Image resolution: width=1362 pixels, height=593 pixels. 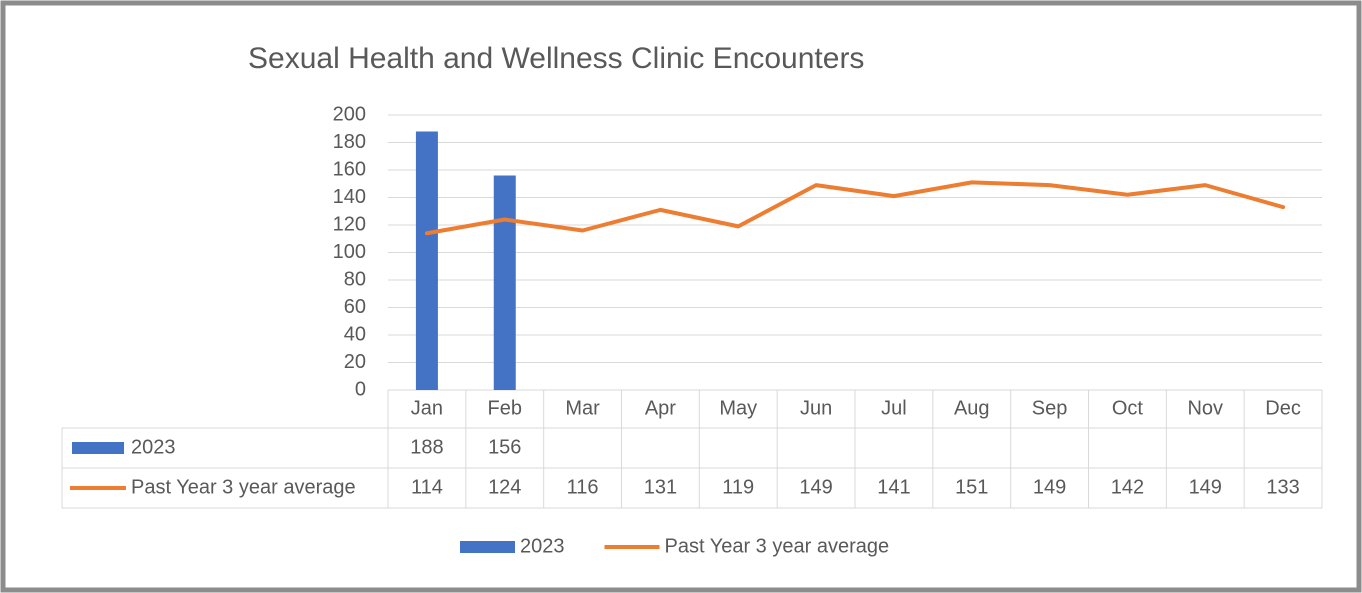 What do you see at coordinates (360, 389) in the screenshot?
I see `y-tick-label: 0` at bounding box center [360, 389].